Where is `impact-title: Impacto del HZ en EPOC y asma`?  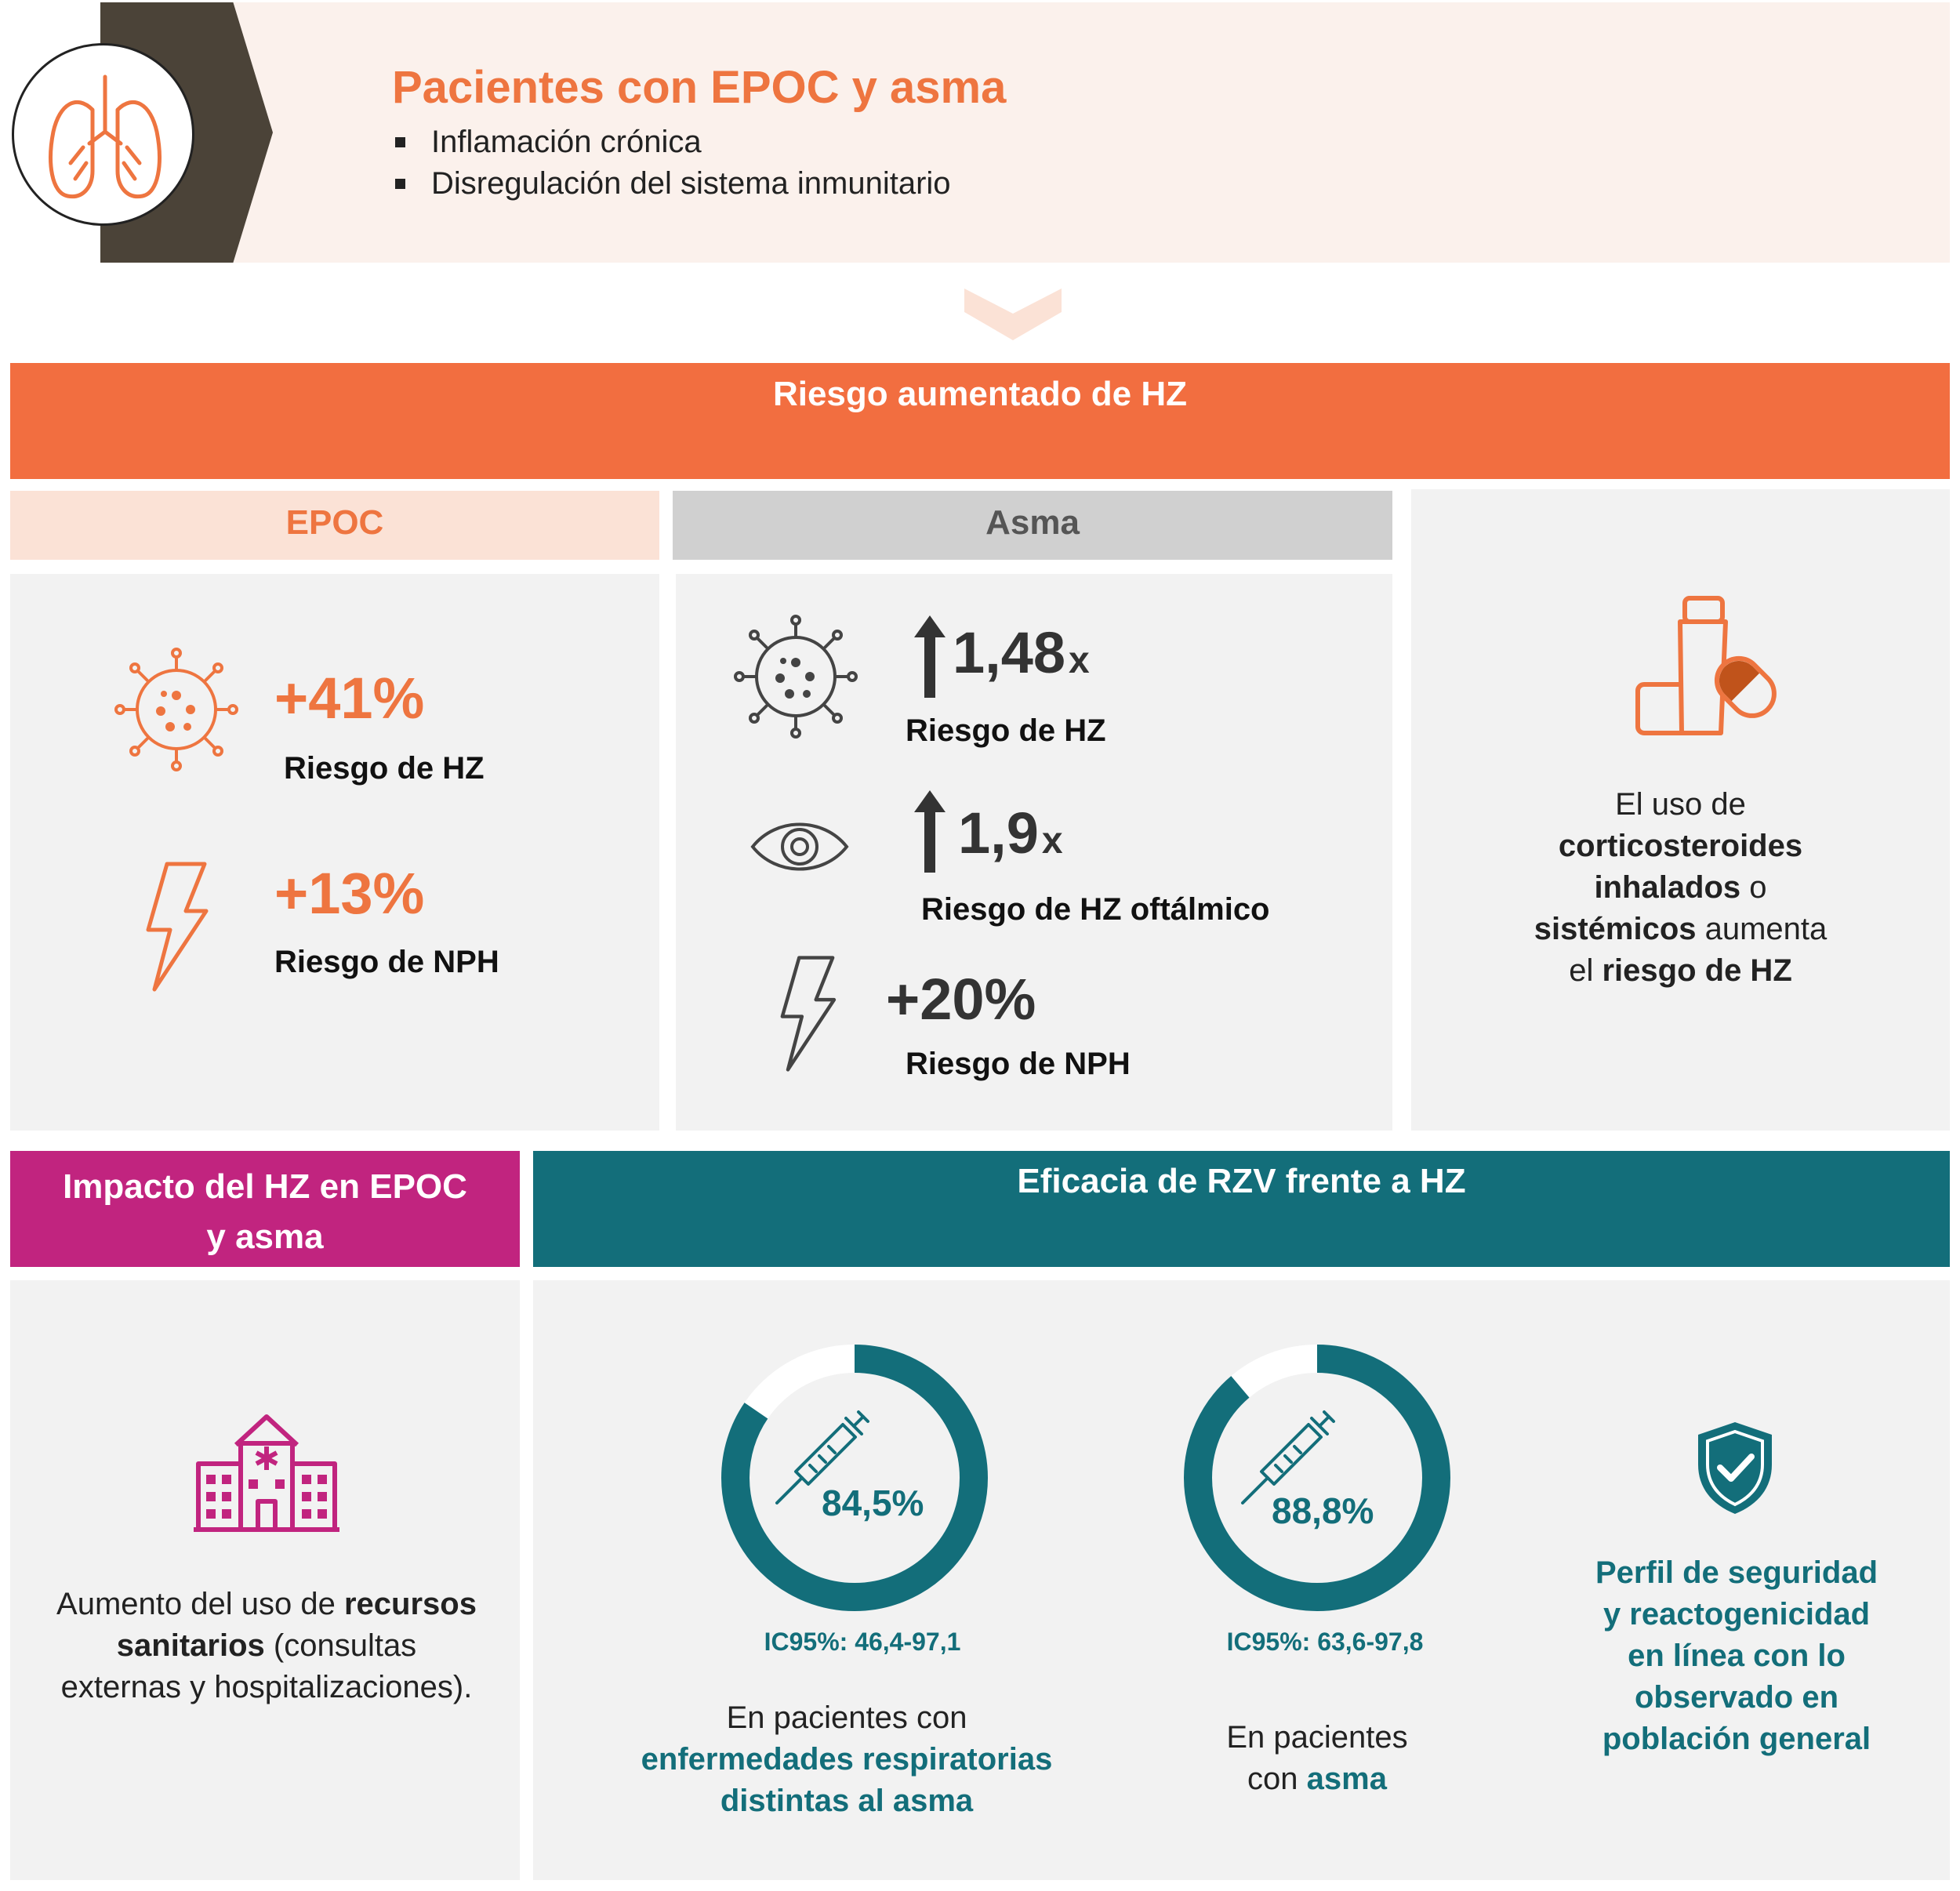 impact-title: Impacto del HZ en EPOC y asma is located at coordinates (265, 1212).